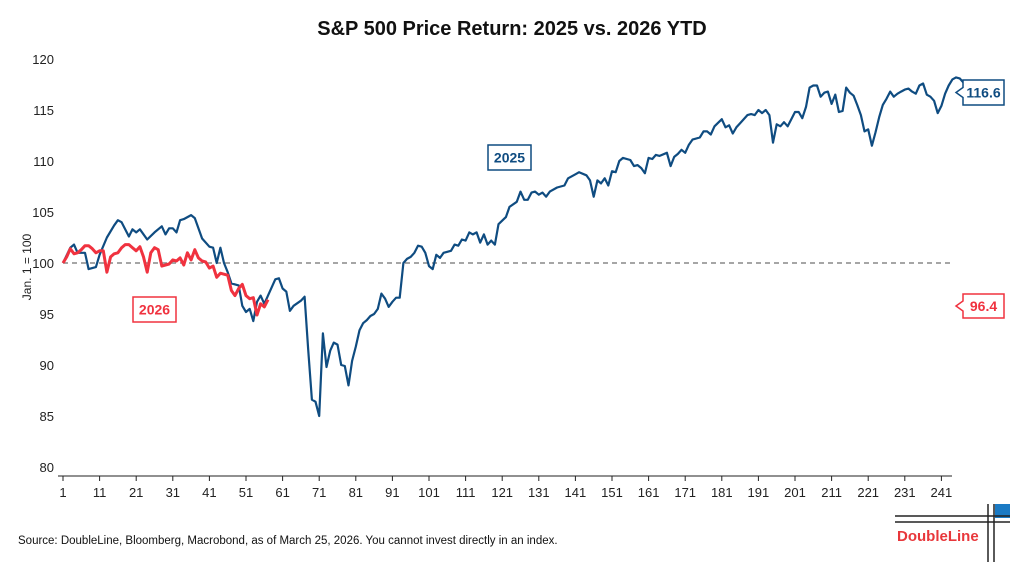 This screenshot has height=576, width=1024. I want to click on y-tick-label: 85, so click(47, 416).